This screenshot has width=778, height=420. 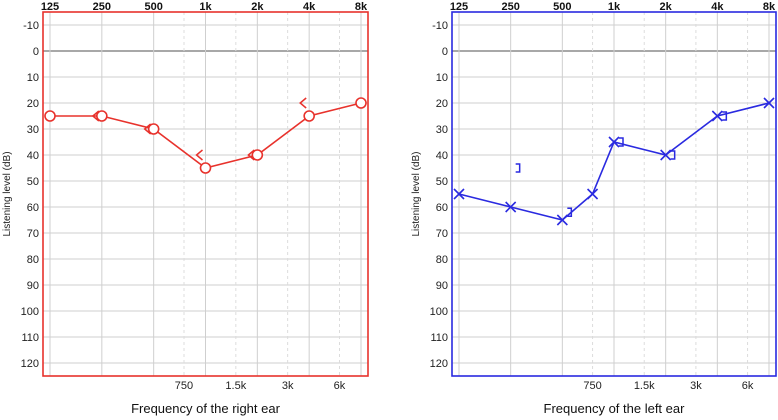 I want to click on chart2-y-axis-label: Listening level (dB), so click(x=416, y=193).